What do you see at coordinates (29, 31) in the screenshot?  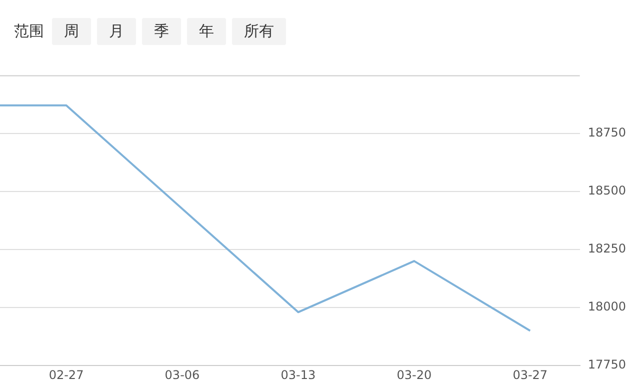 I see `text: 范围` at bounding box center [29, 31].